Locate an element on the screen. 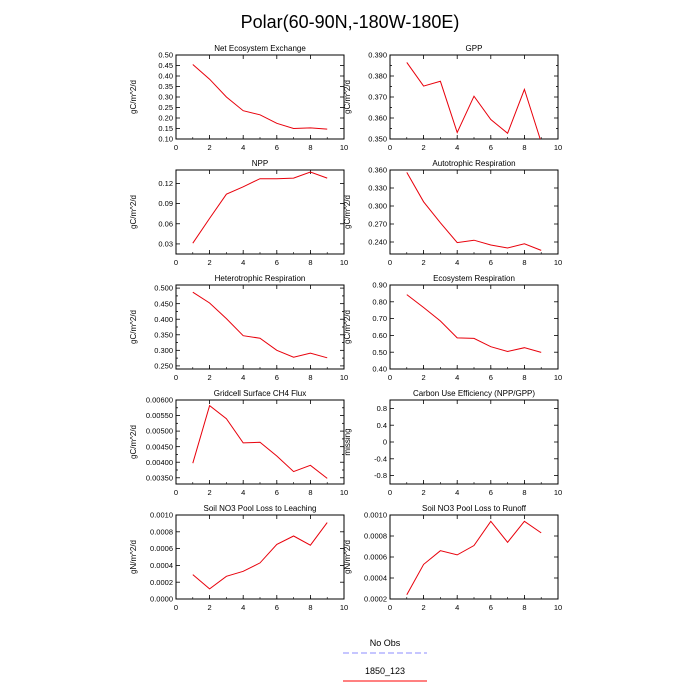  y-tick-label: 0.4 is located at coordinates (382, 425).